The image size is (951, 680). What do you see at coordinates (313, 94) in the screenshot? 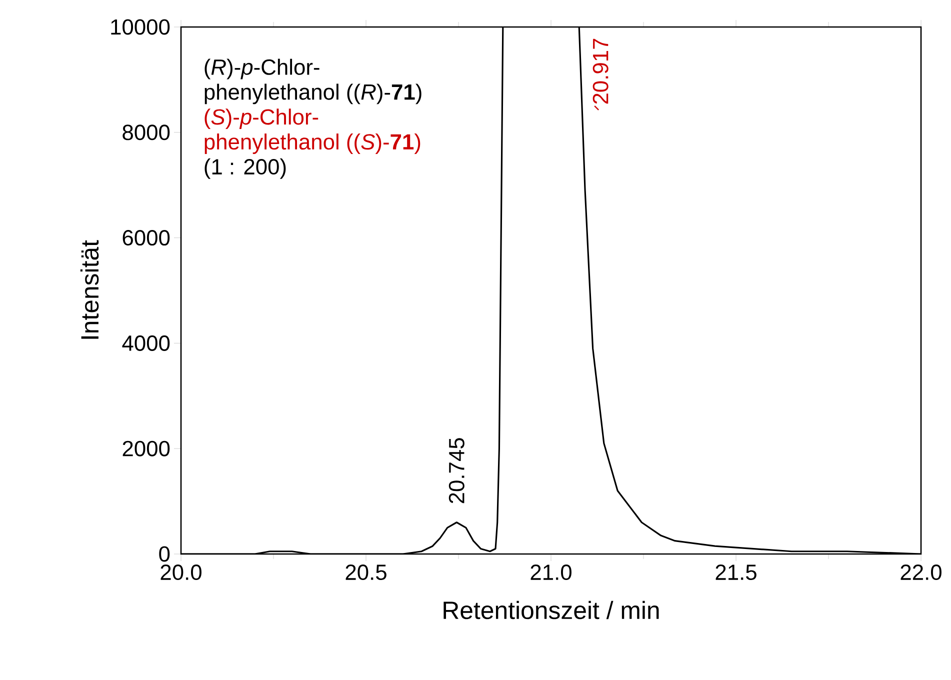
I see `annotation: phenylethanol ((R)-71)` at bounding box center [313, 94].